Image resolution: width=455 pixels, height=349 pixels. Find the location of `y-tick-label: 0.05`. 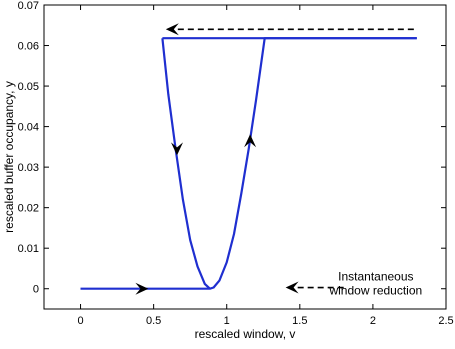

y-tick-label: 0.05 is located at coordinates (28, 87).